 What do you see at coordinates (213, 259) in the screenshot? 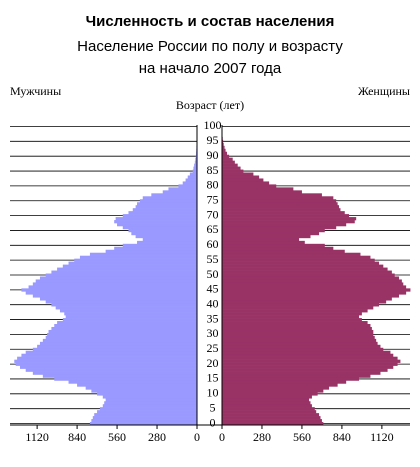
I see `y-tick-label: 55` at bounding box center [213, 259].